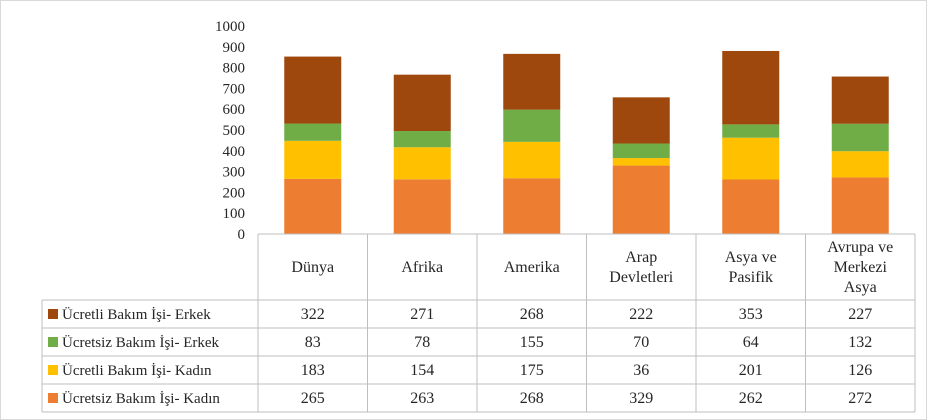 This screenshot has width=927, height=420. I want to click on data-label: 329, so click(641, 398).